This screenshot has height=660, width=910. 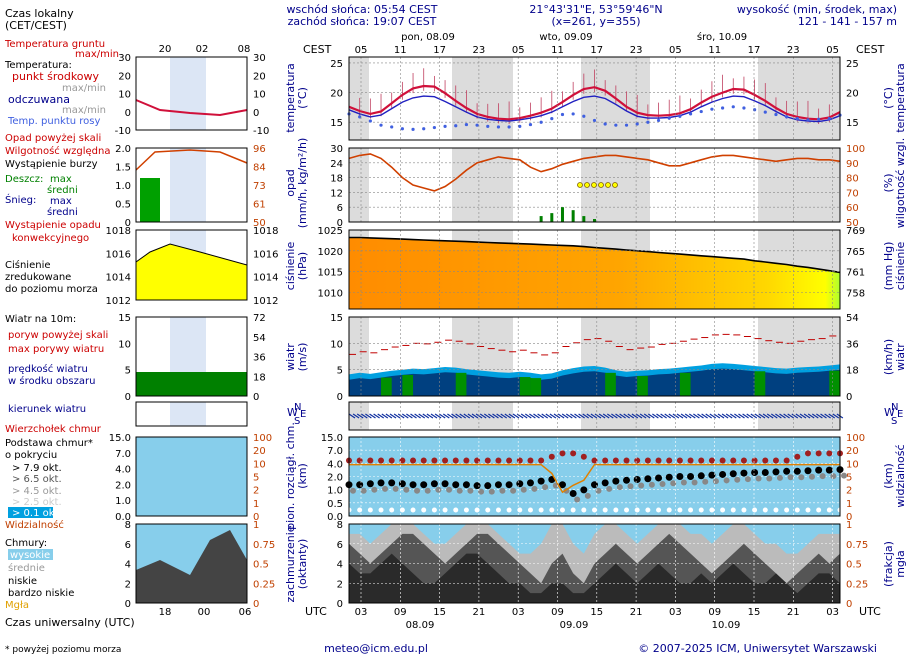 I want to click on visibility-ytick-right: 0, so click(x=849, y=517).